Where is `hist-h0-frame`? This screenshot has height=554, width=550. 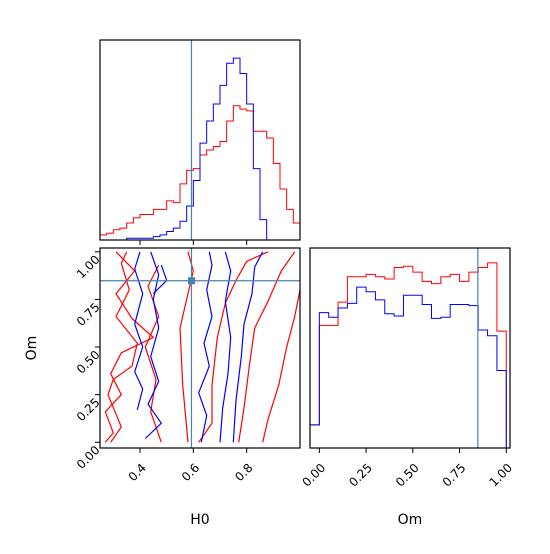 hist-h0-frame is located at coordinates (200, 140).